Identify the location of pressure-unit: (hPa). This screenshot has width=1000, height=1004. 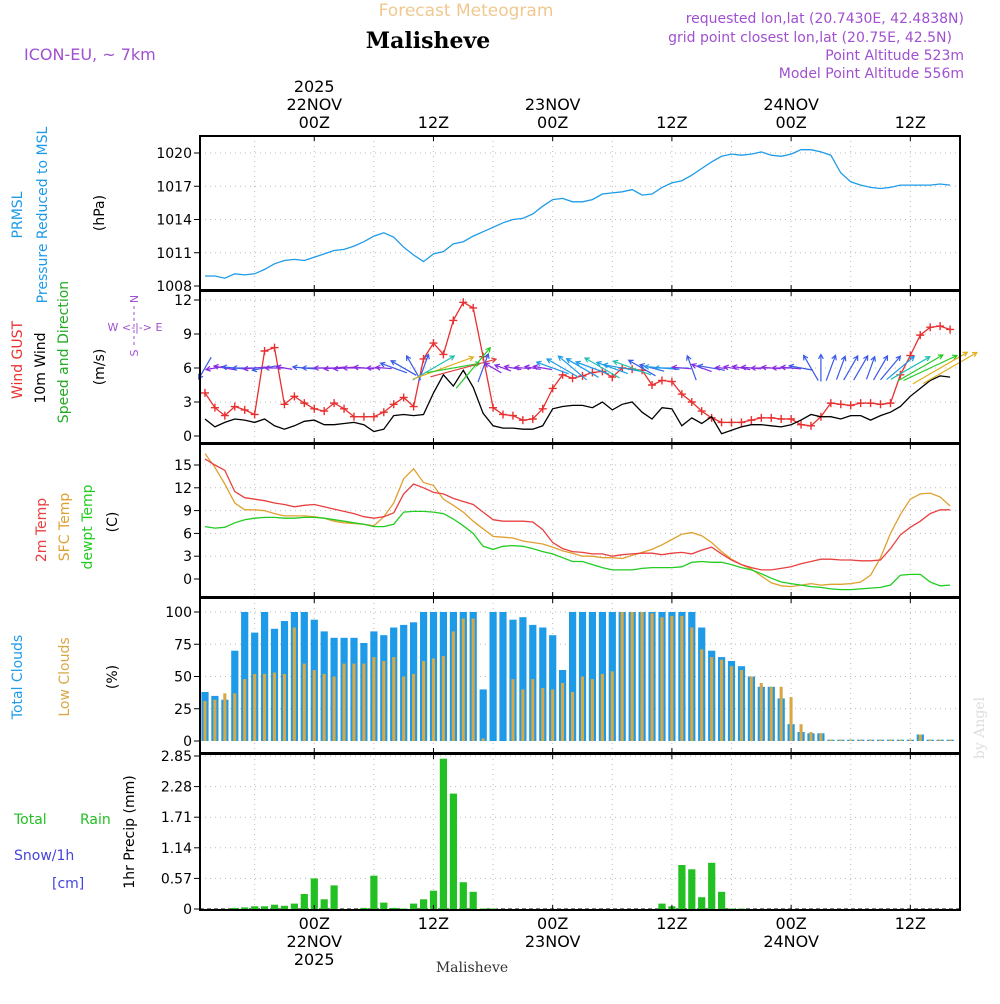
(100, 213).